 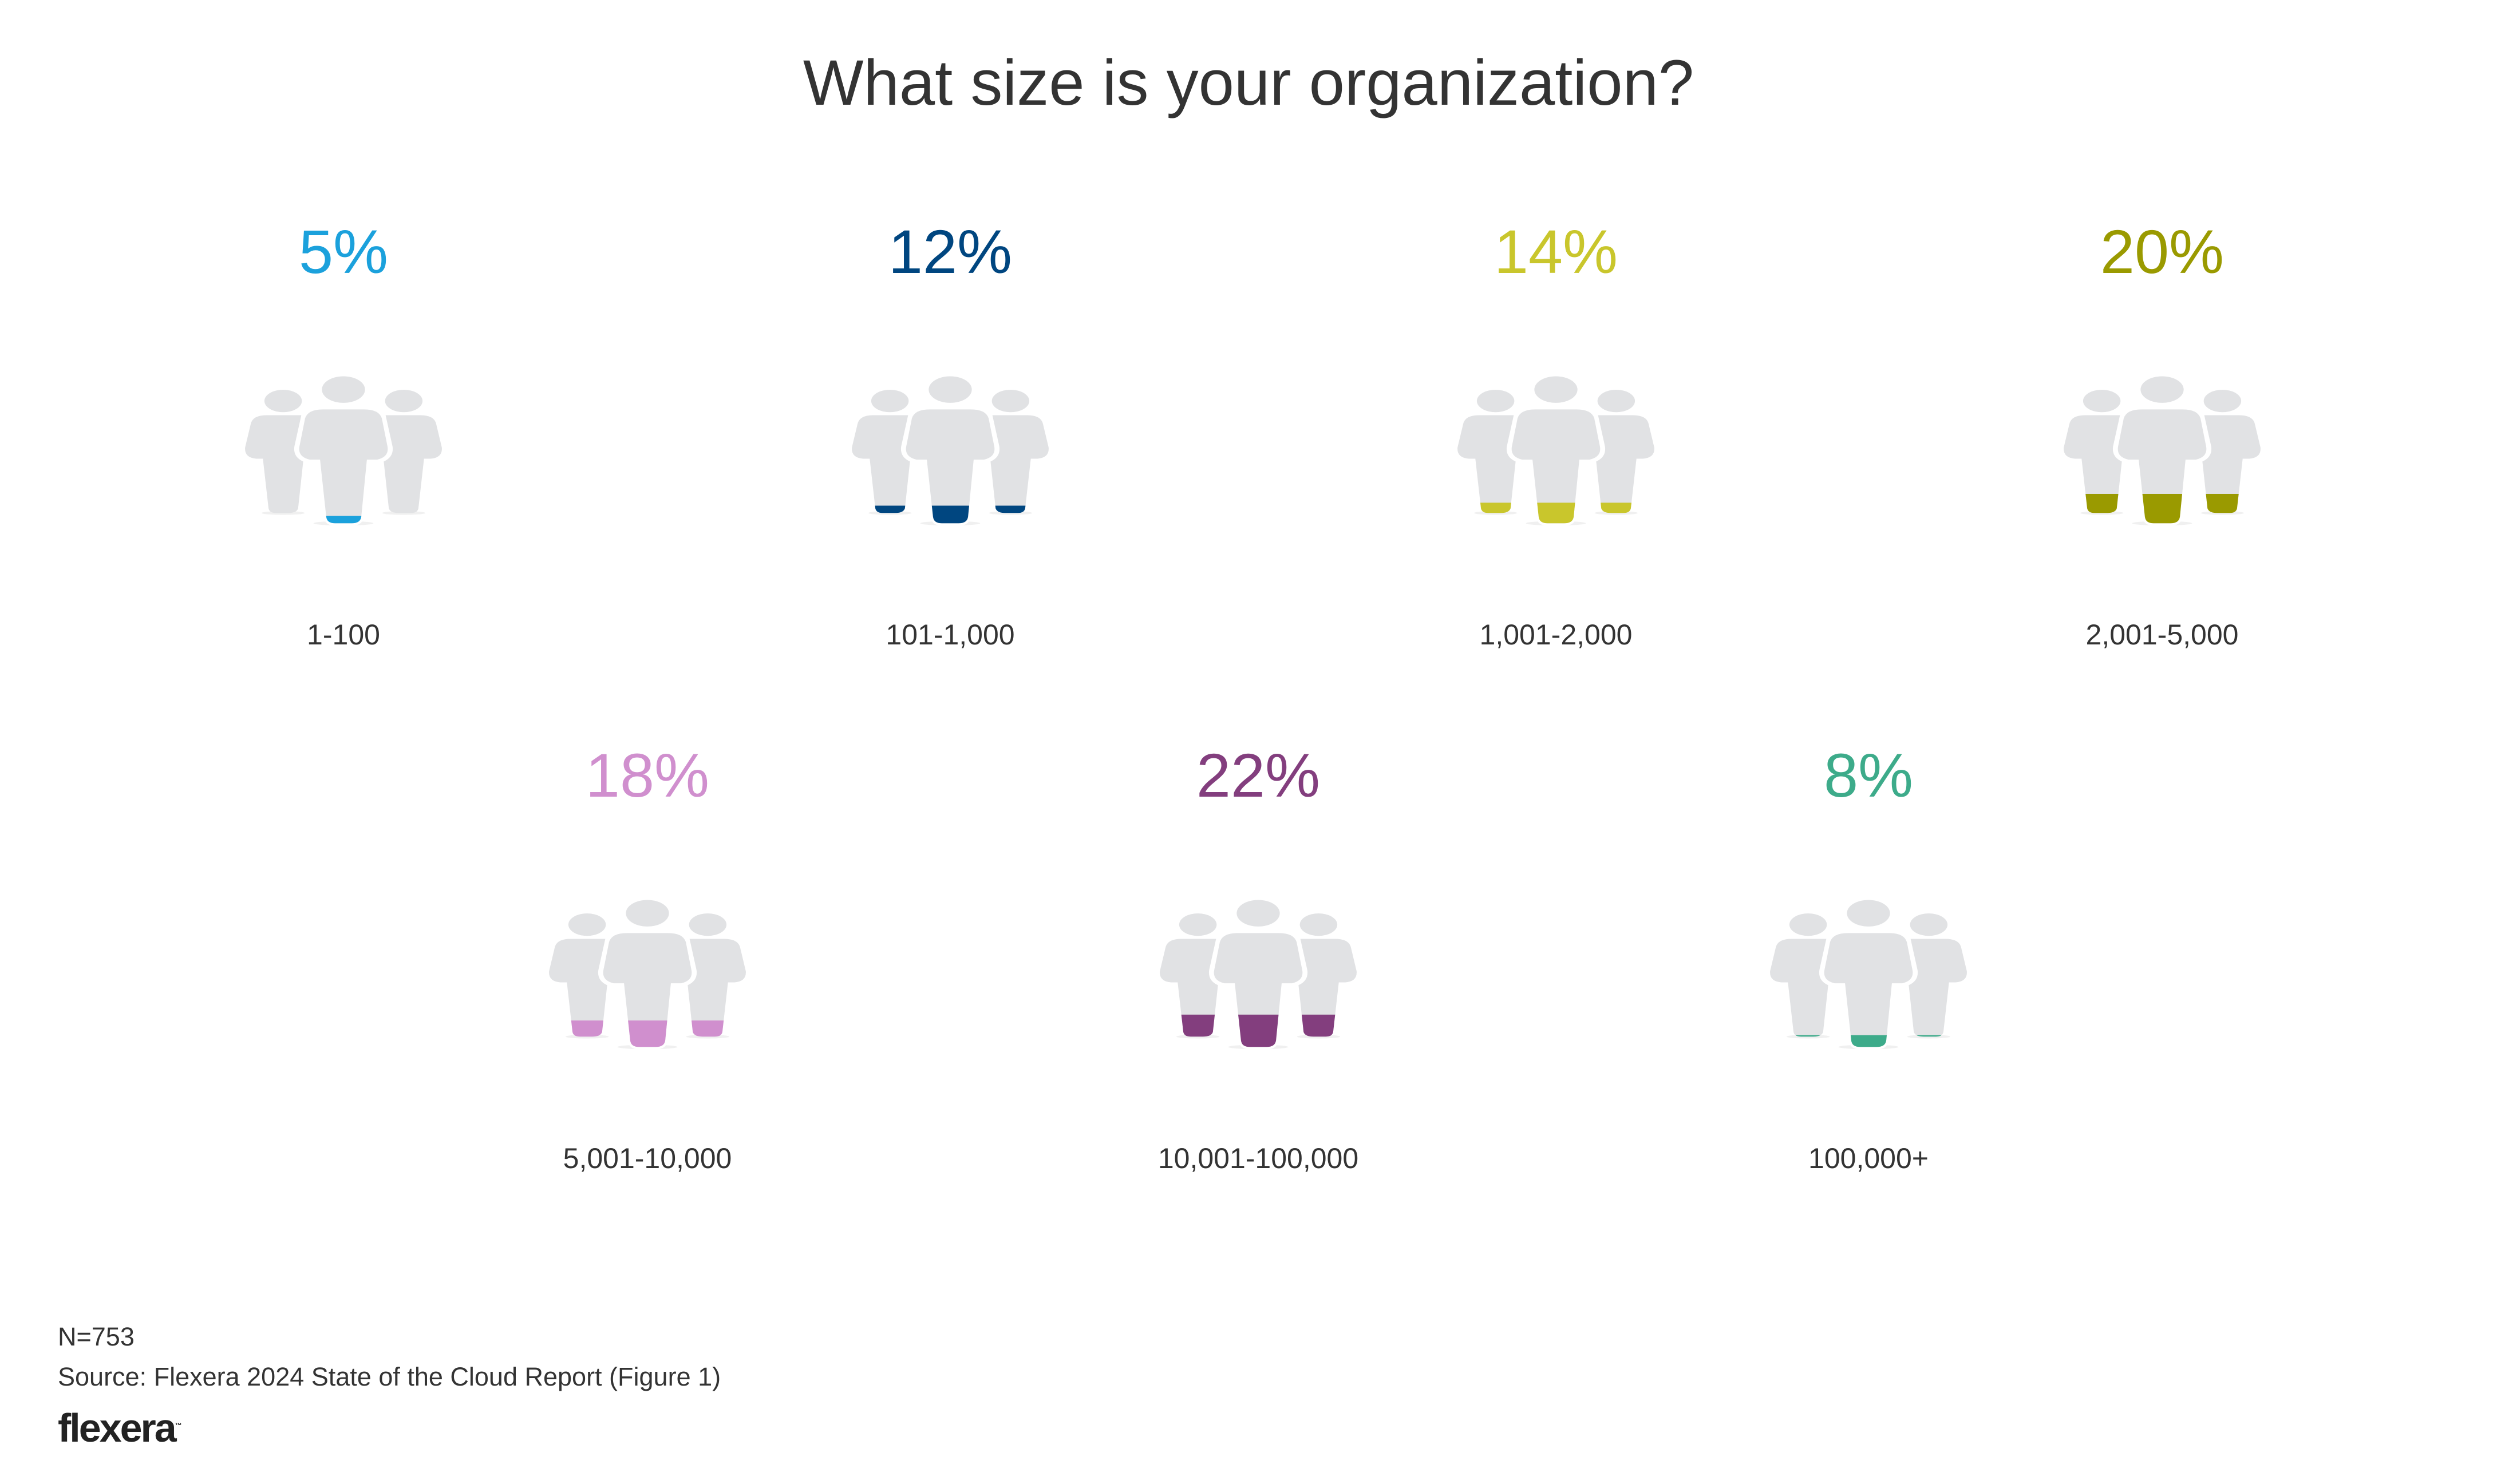 I want to click on category-label: 1,001-2,000, so click(x=1556, y=635).